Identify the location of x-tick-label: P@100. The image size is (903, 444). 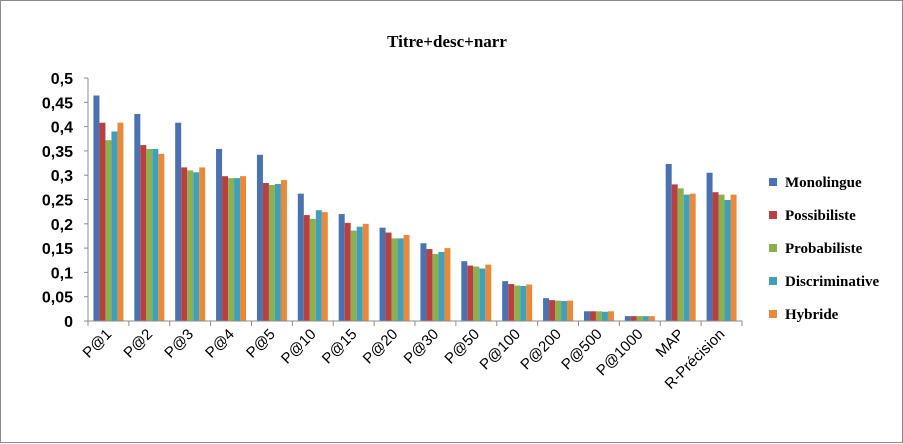
(500, 350).